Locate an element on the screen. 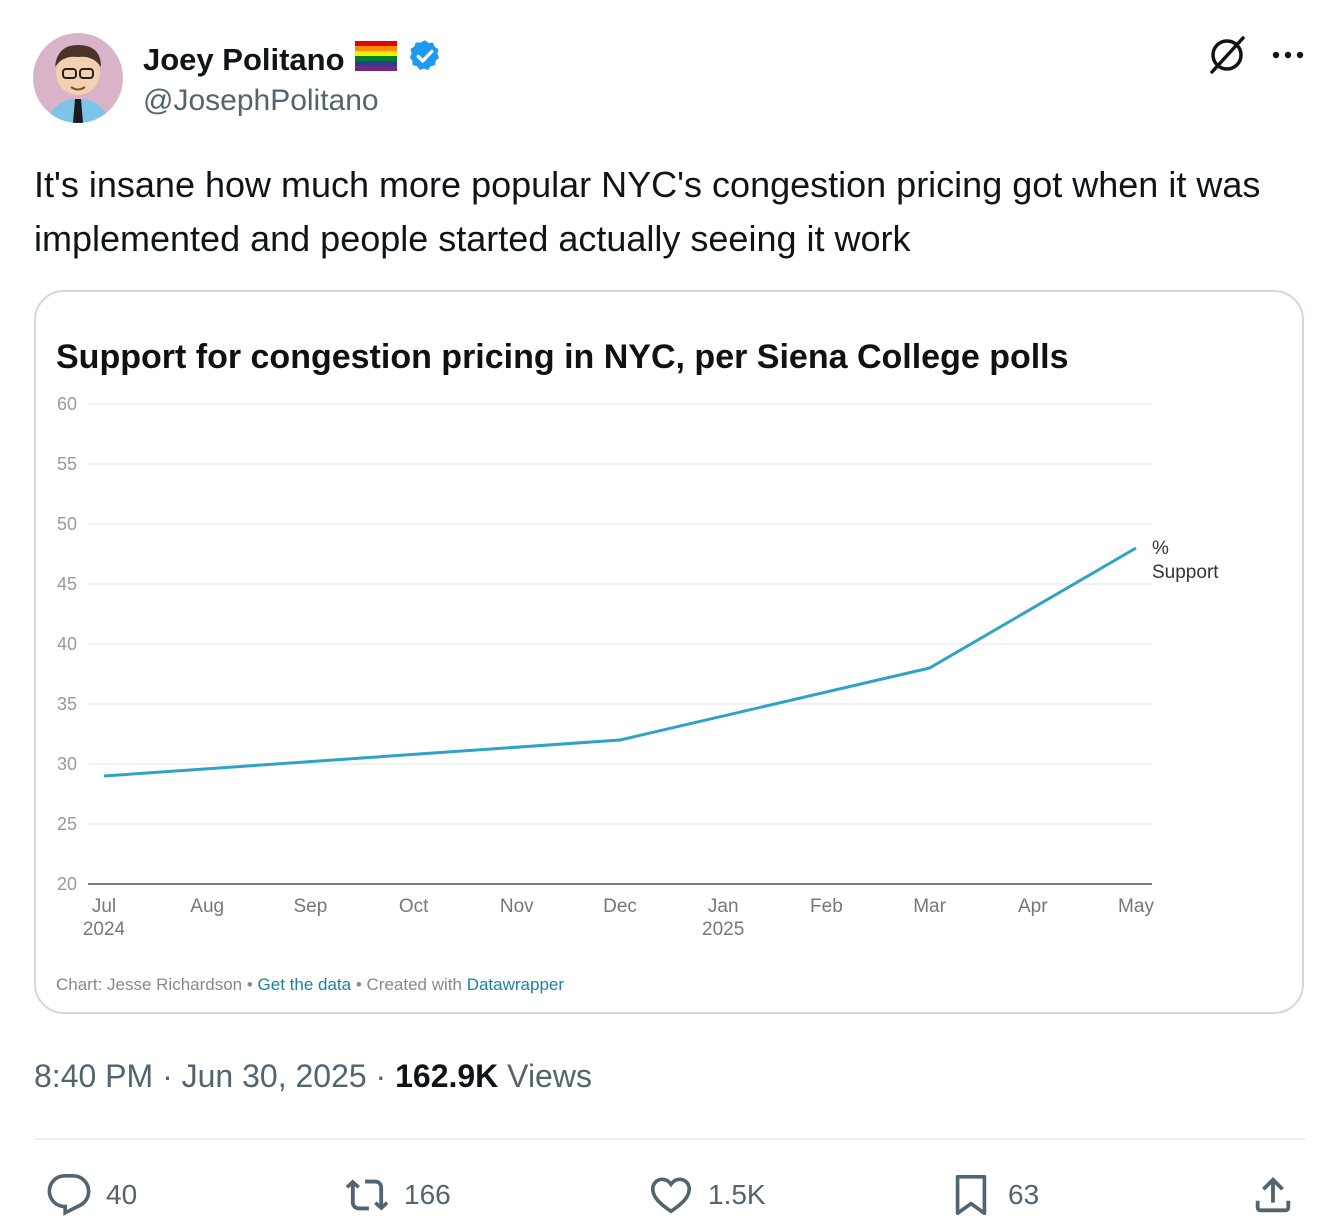  y-tick-label: 50 is located at coordinates (67, 524).